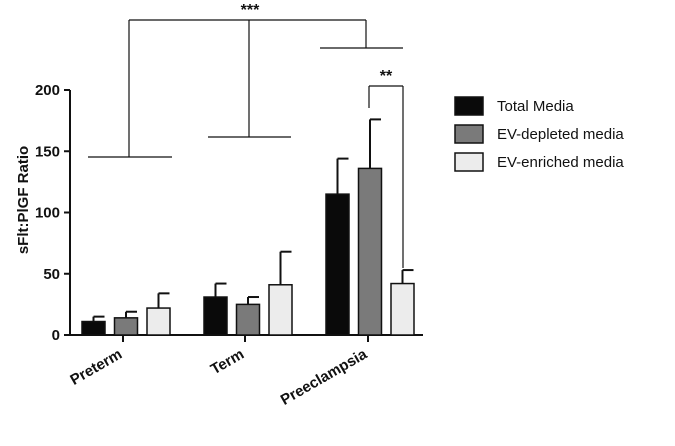 This screenshot has height=446, width=675. What do you see at coordinates (51, 274) in the screenshot?
I see `y-tick-label: 50` at bounding box center [51, 274].